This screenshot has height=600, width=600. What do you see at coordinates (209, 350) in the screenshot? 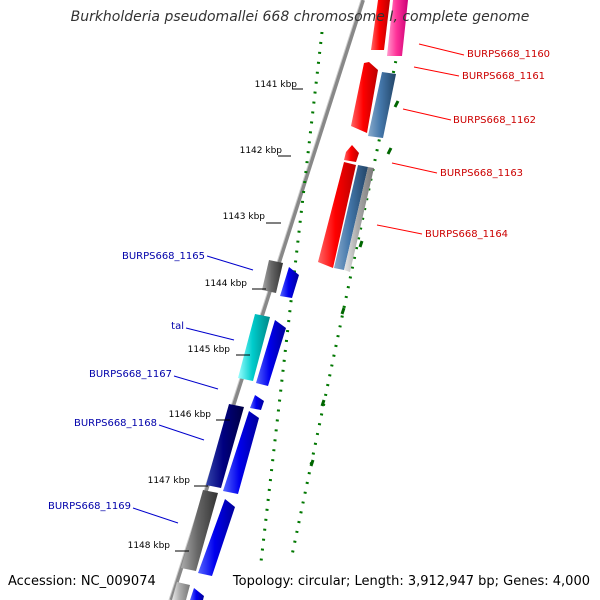
I see `tick-label: 1145 kbp` at bounding box center [209, 350].